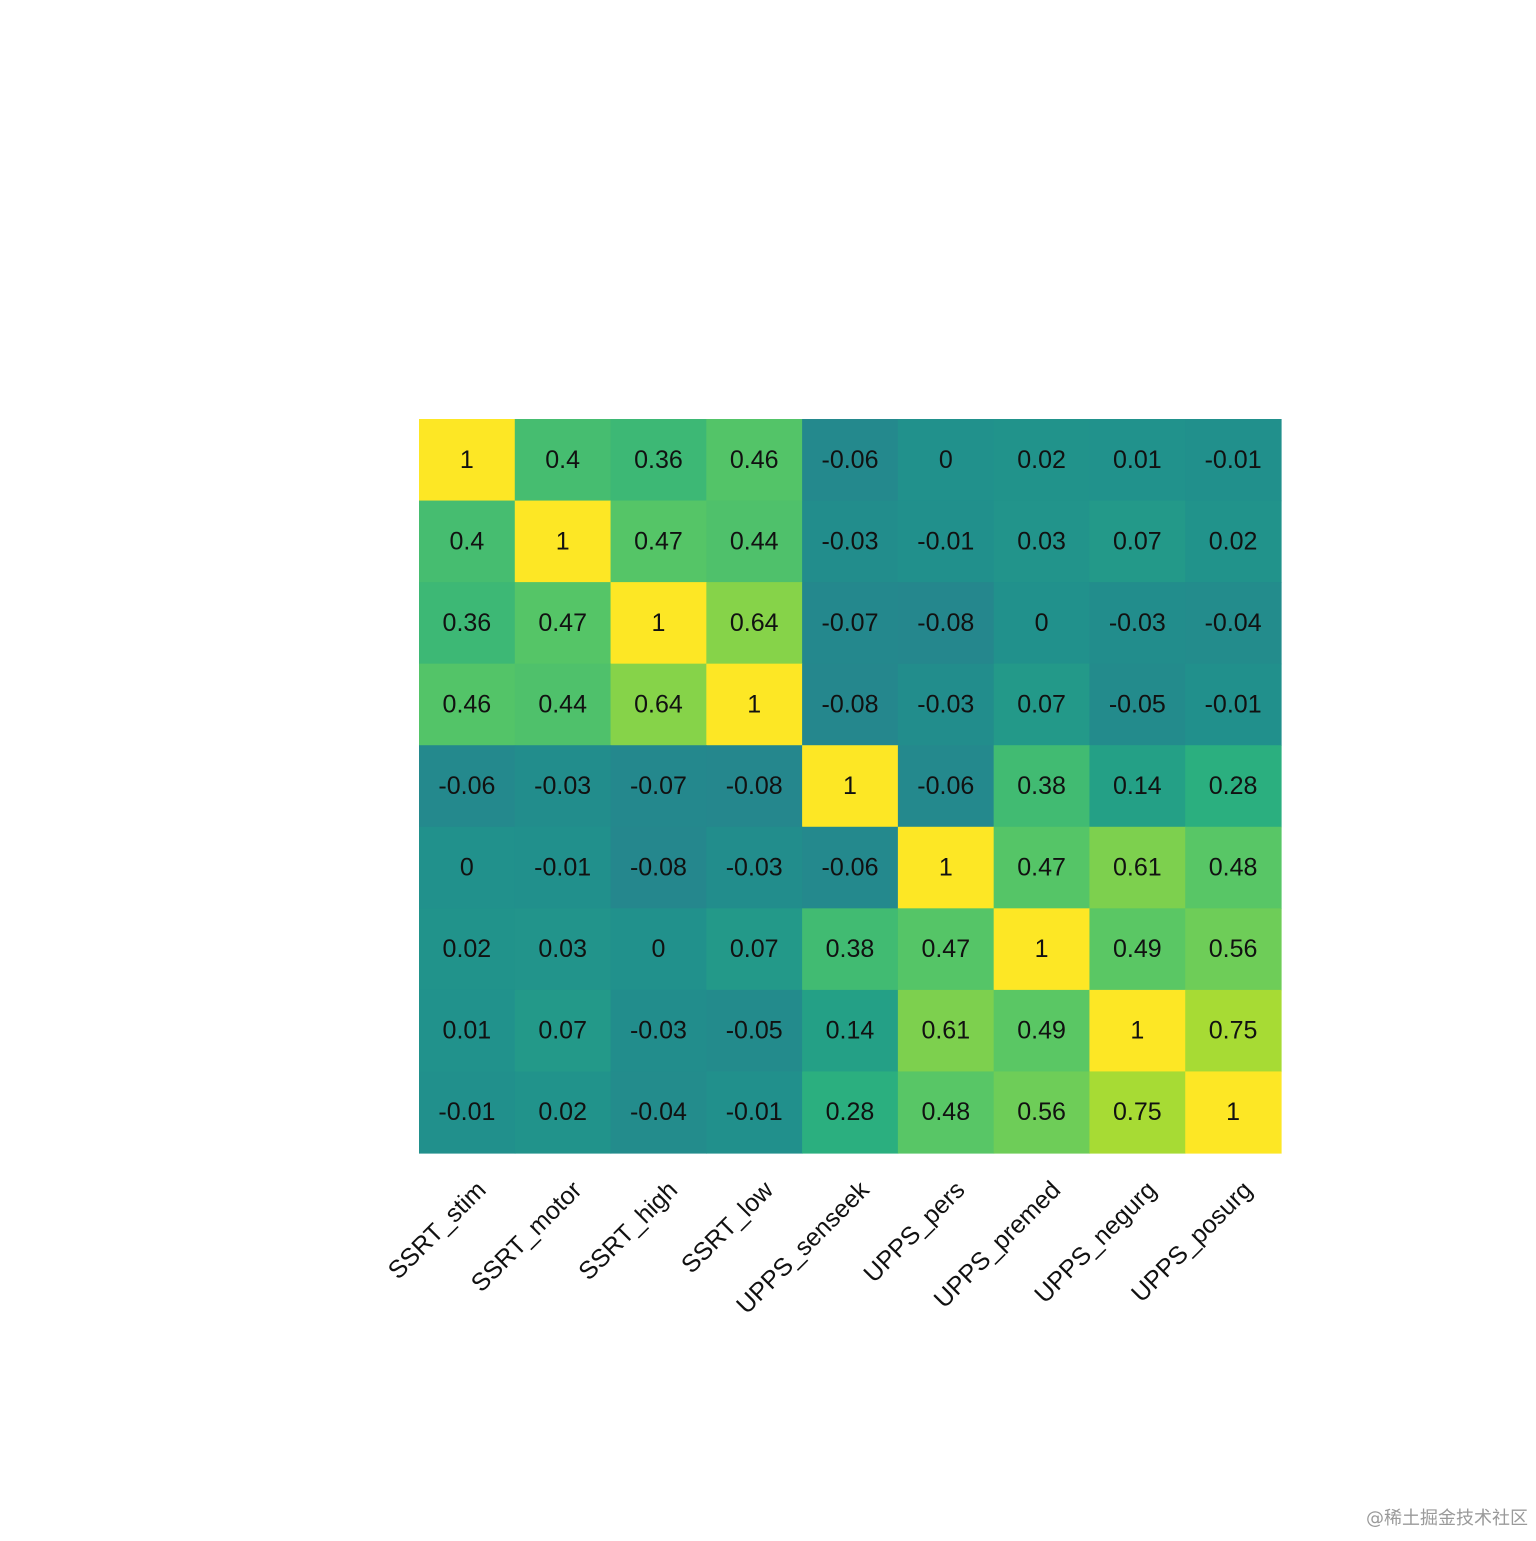  Describe the element at coordinates (1137, 1112) in the screenshot. I see `cell-value-label-r8-c7: 0.75` at that location.